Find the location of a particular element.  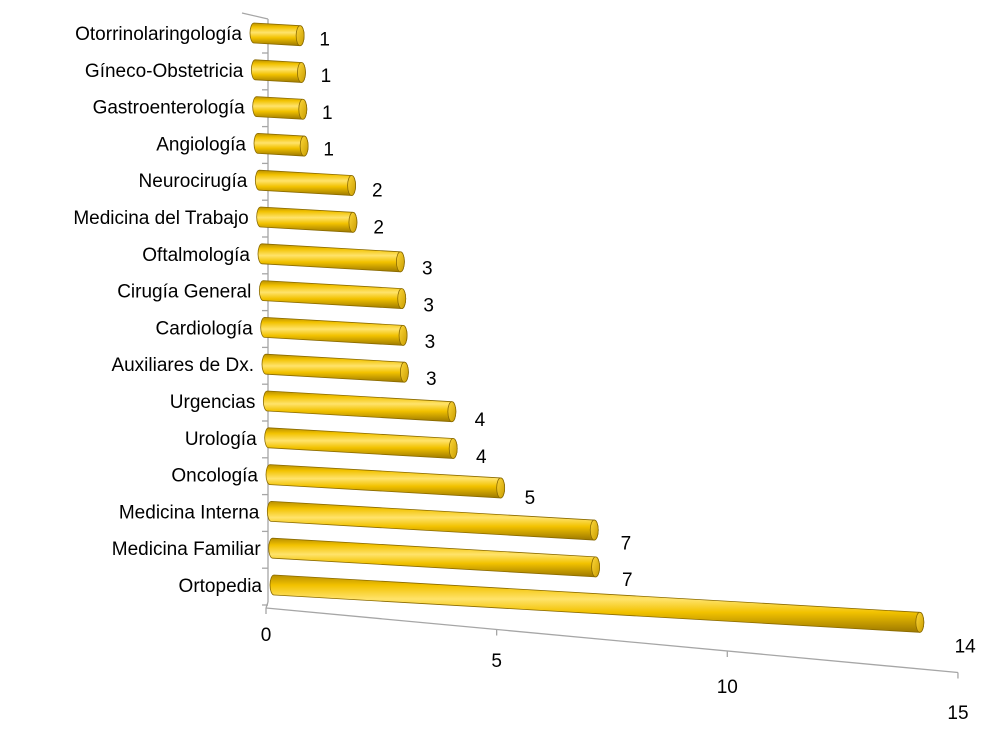

category-label: Urgencias is located at coordinates (213, 402).